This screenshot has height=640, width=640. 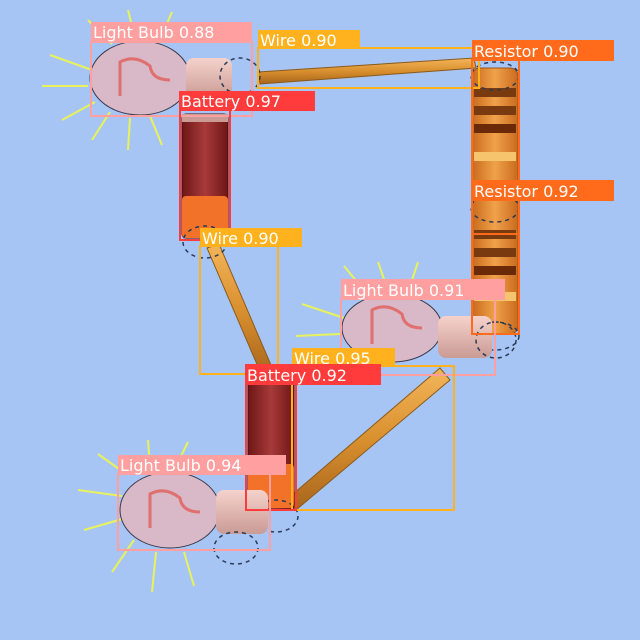 I want to click on battery-top, so click(x=205, y=186).